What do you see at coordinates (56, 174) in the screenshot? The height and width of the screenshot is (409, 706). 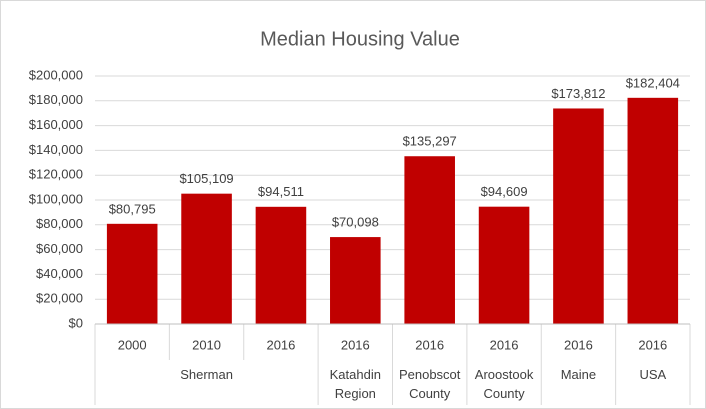 I see `y-tick-label: $120,000` at bounding box center [56, 174].